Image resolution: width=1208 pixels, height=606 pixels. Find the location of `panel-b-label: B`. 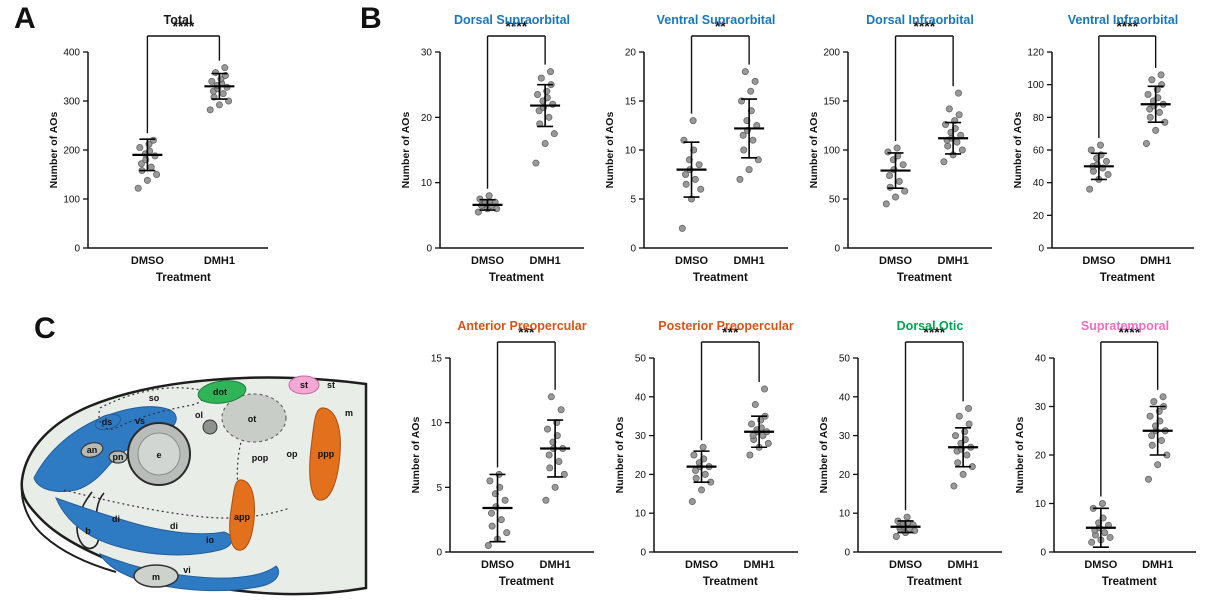

panel-b-label: B is located at coordinates (371, 18).